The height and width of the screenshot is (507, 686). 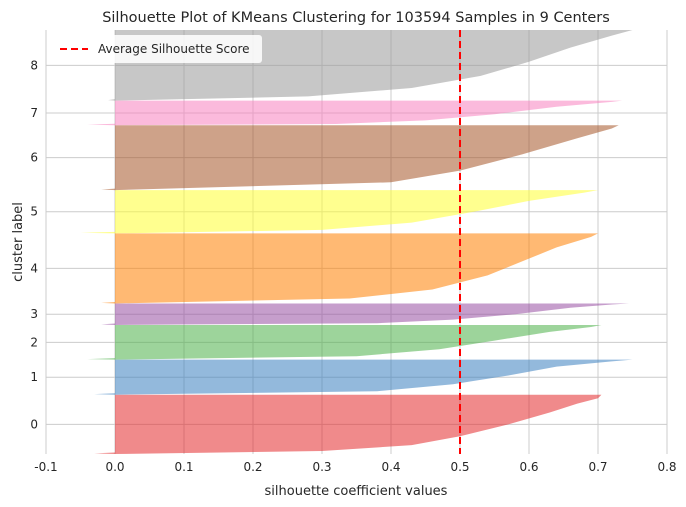 I want to click on x-tick-label: 0.2, so click(x=252, y=467).